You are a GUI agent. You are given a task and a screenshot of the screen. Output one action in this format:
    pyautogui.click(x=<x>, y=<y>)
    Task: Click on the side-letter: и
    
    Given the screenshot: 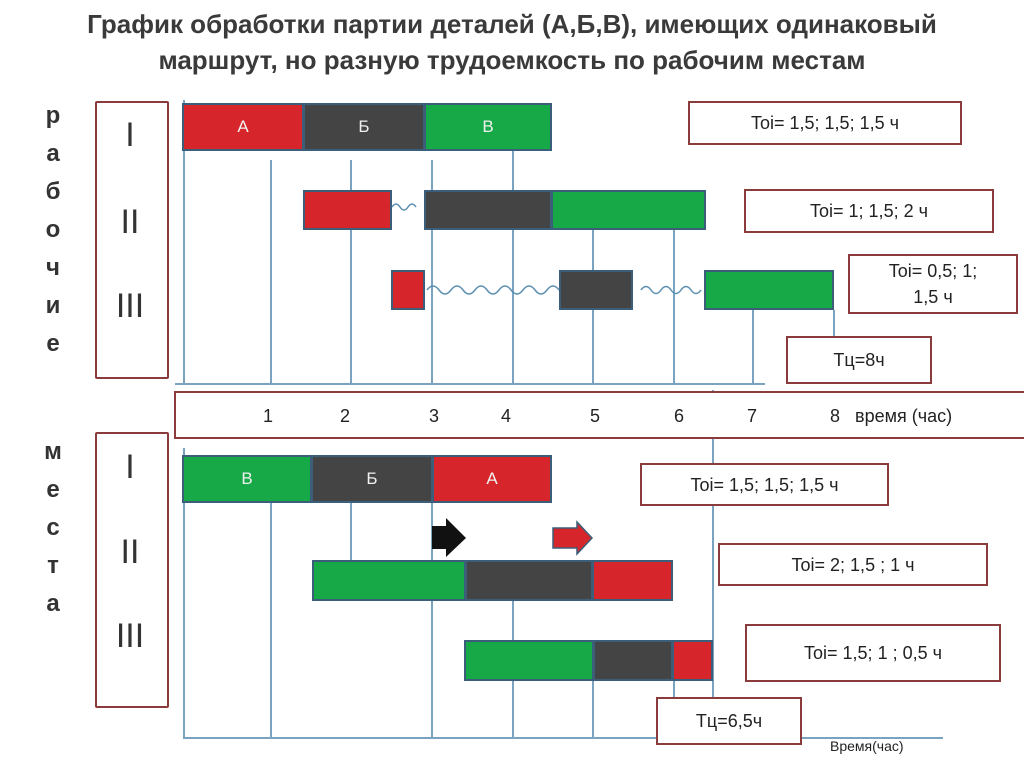 What is the action you would take?
    pyautogui.click(x=53, y=305)
    